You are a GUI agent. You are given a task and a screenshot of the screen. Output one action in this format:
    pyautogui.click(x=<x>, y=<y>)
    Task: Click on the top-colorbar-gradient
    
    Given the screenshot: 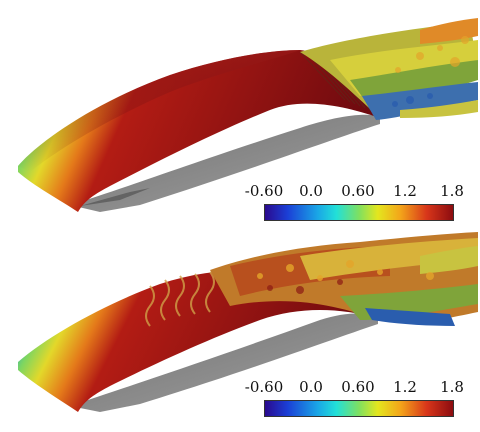 What is the action you would take?
    pyautogui.click(x=359, y=212)
    